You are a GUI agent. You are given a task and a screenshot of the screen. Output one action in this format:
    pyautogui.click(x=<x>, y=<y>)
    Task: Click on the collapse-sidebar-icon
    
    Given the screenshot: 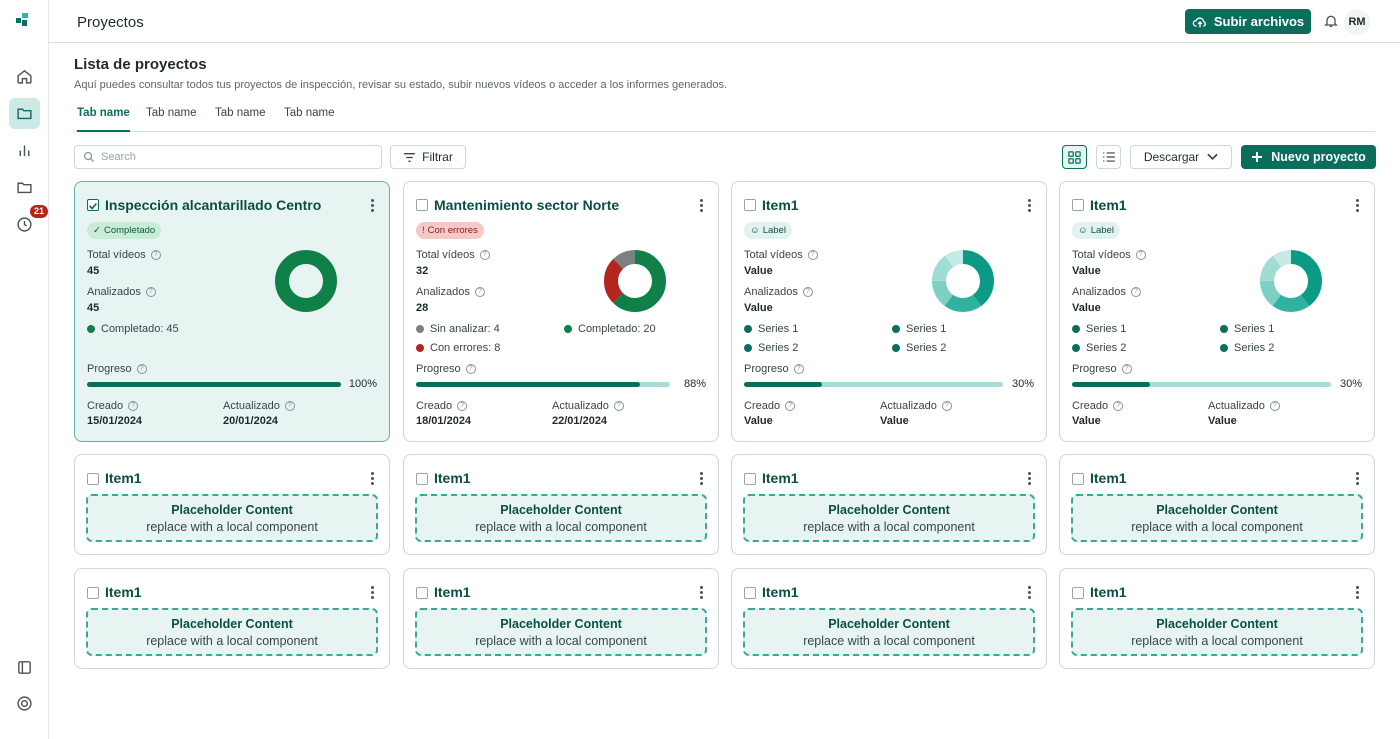 What is the action you would take?
    pyautogui.click(x=24, y=667)
    